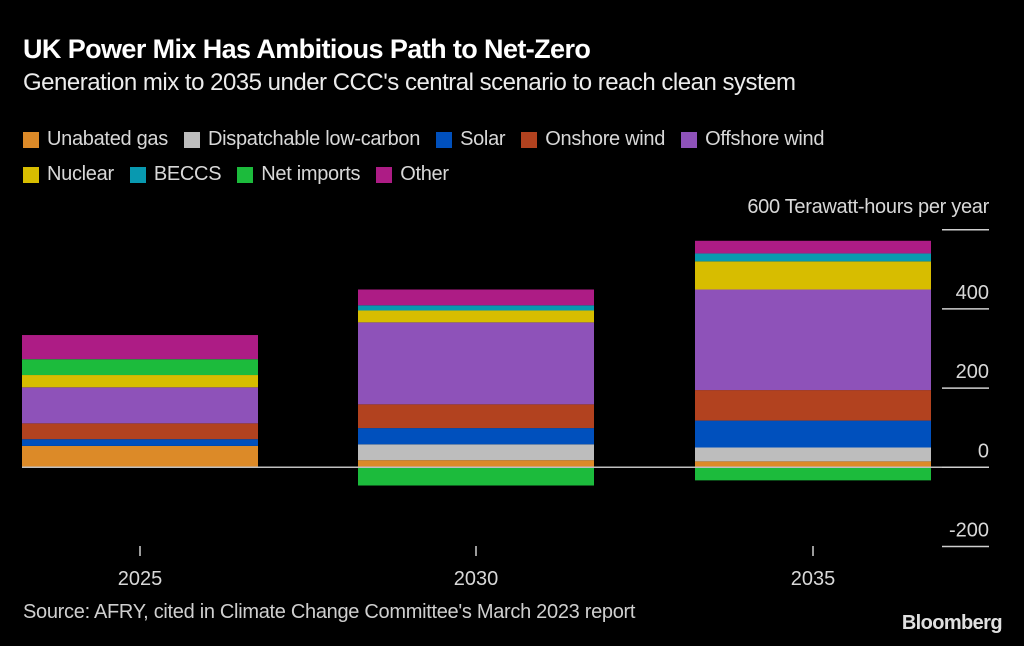  I want to click on bar-segment-solar-2030, so click(476, 436).